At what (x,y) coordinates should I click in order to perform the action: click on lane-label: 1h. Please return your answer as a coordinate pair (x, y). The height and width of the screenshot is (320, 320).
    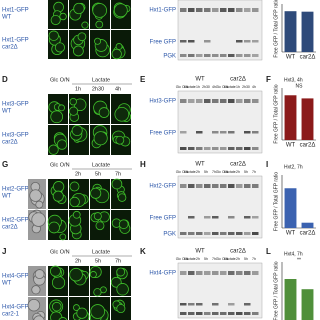
    Looking at the image, I should click on (198, 87).